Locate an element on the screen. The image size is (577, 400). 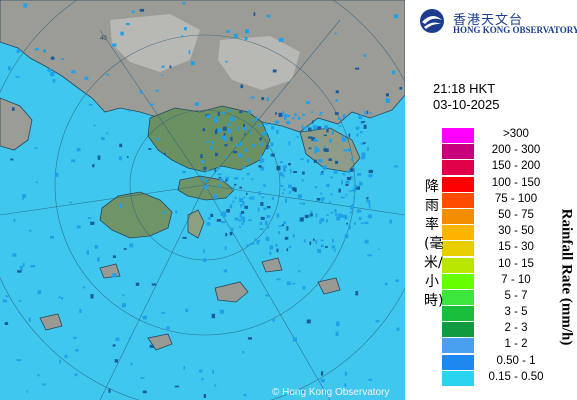
legend-label: 2 - 3 is located at coordinates (516, 328).